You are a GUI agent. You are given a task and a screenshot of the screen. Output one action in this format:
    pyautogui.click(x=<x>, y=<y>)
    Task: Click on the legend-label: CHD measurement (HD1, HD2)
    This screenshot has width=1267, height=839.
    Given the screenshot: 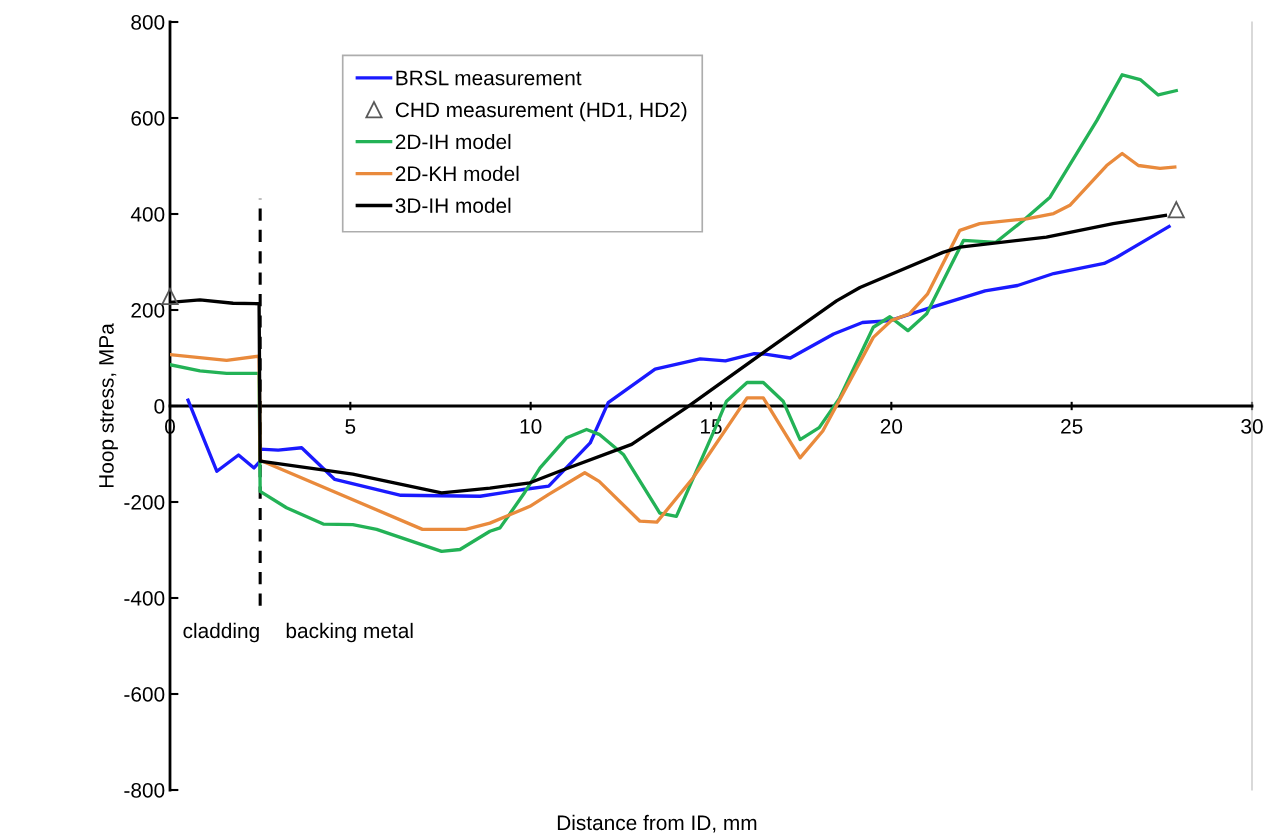 What is the action you would take?
    pyautogui.click(x=541, y=111)
    